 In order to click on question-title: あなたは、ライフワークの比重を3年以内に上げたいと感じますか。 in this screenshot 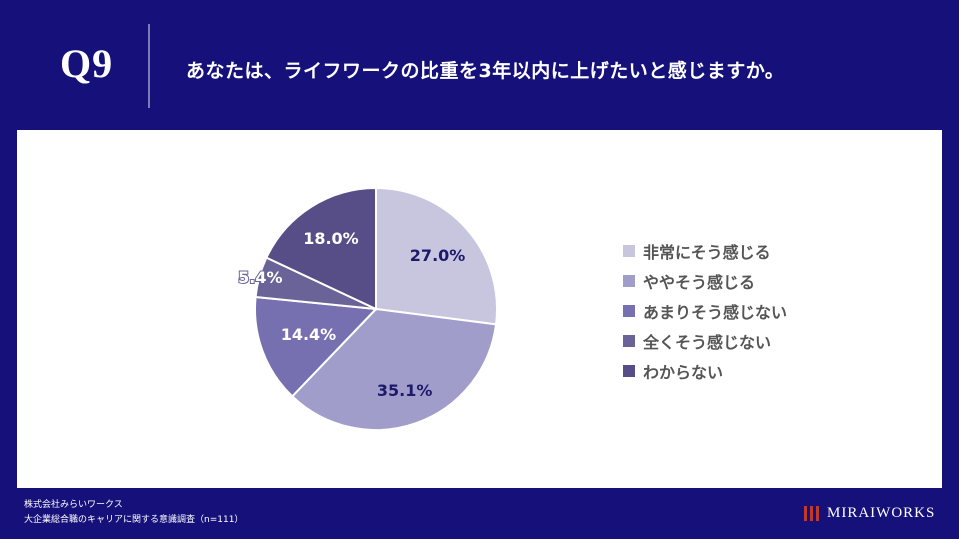, I will do `click(485, 71)`.